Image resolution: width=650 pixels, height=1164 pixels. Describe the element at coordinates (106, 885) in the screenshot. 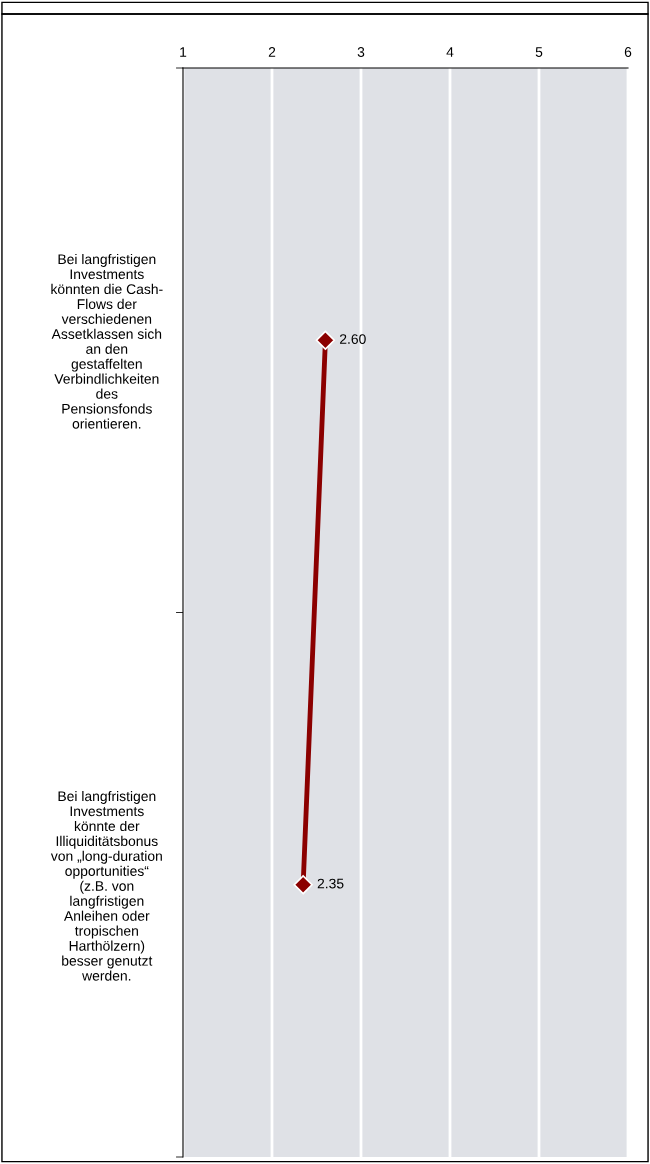

I see `category-label: Bei langfristigen Investments könnte der Illiquiditätsbonus von „long-duration opportunities“ (z.B. von langfristigen Anleihen oder tropischen Harthölzern) besser genutzt werden.` at that location.